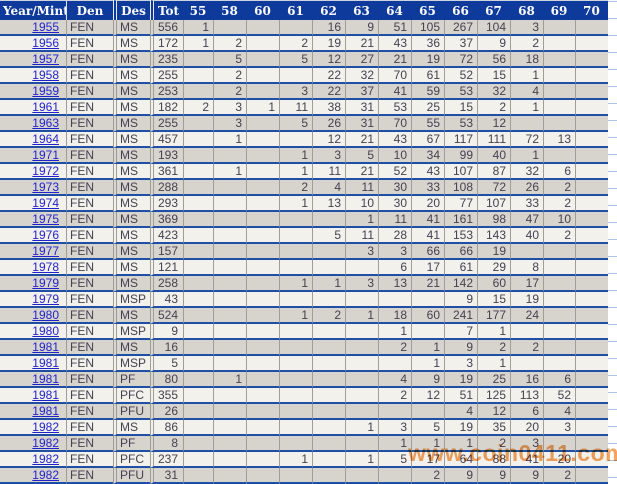  I want to click on grade-63-cell: 1, so click(361, 460).